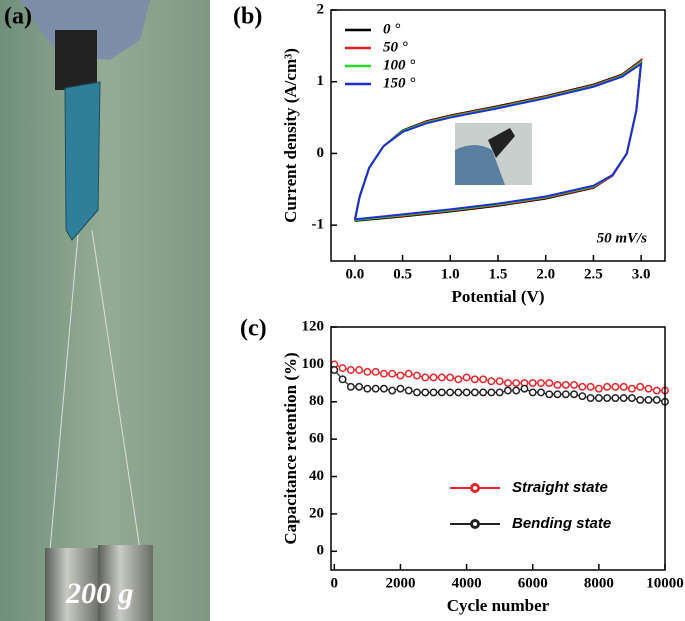 The width and height of the screenshot is (685, 621). What do you see at coordinates (599, 583) in the screenshot?
I see `x-tick-label: 8000` at bounding box center [599, 583].